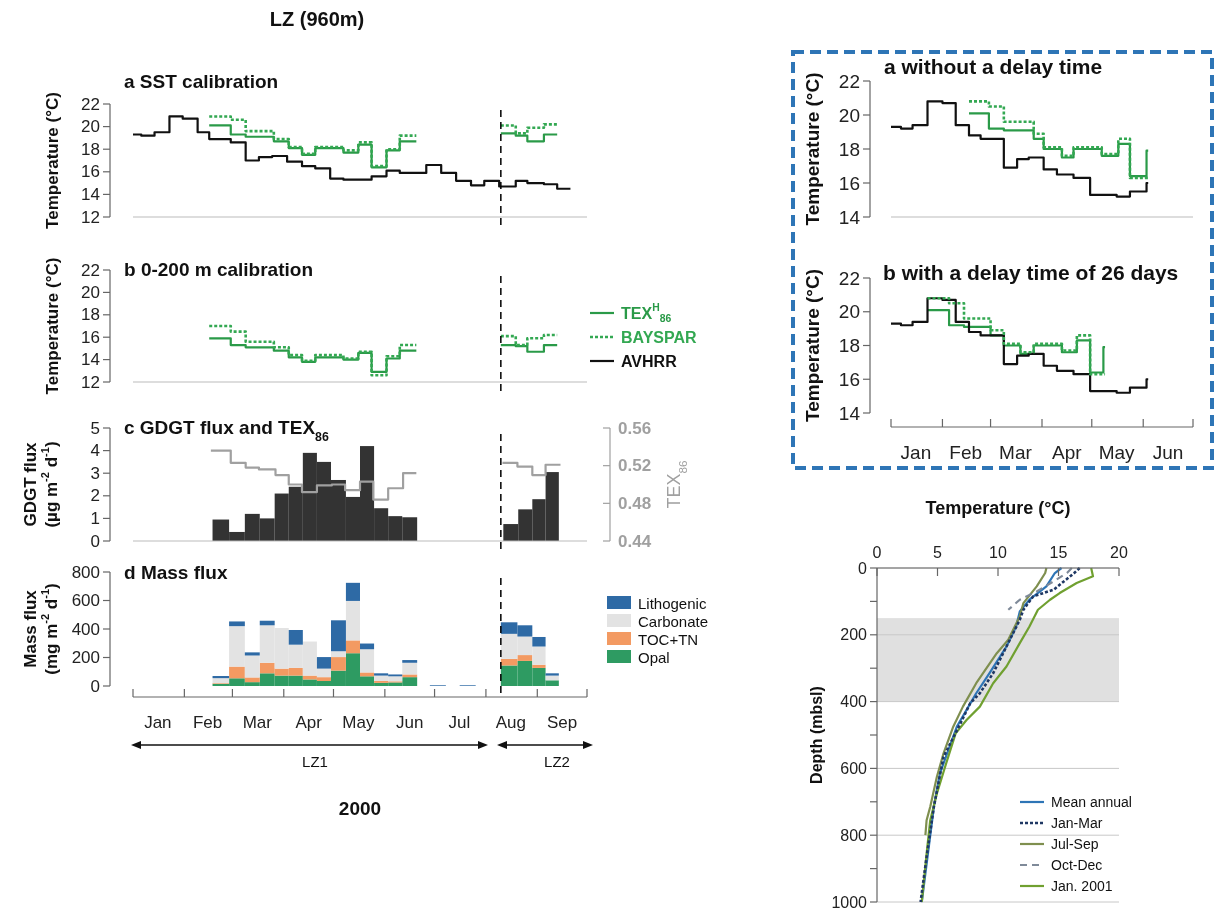 The width and height of the screenshot is (1217, 910). I want to click on y2-tick-label: 0.44, so click(635, 541).